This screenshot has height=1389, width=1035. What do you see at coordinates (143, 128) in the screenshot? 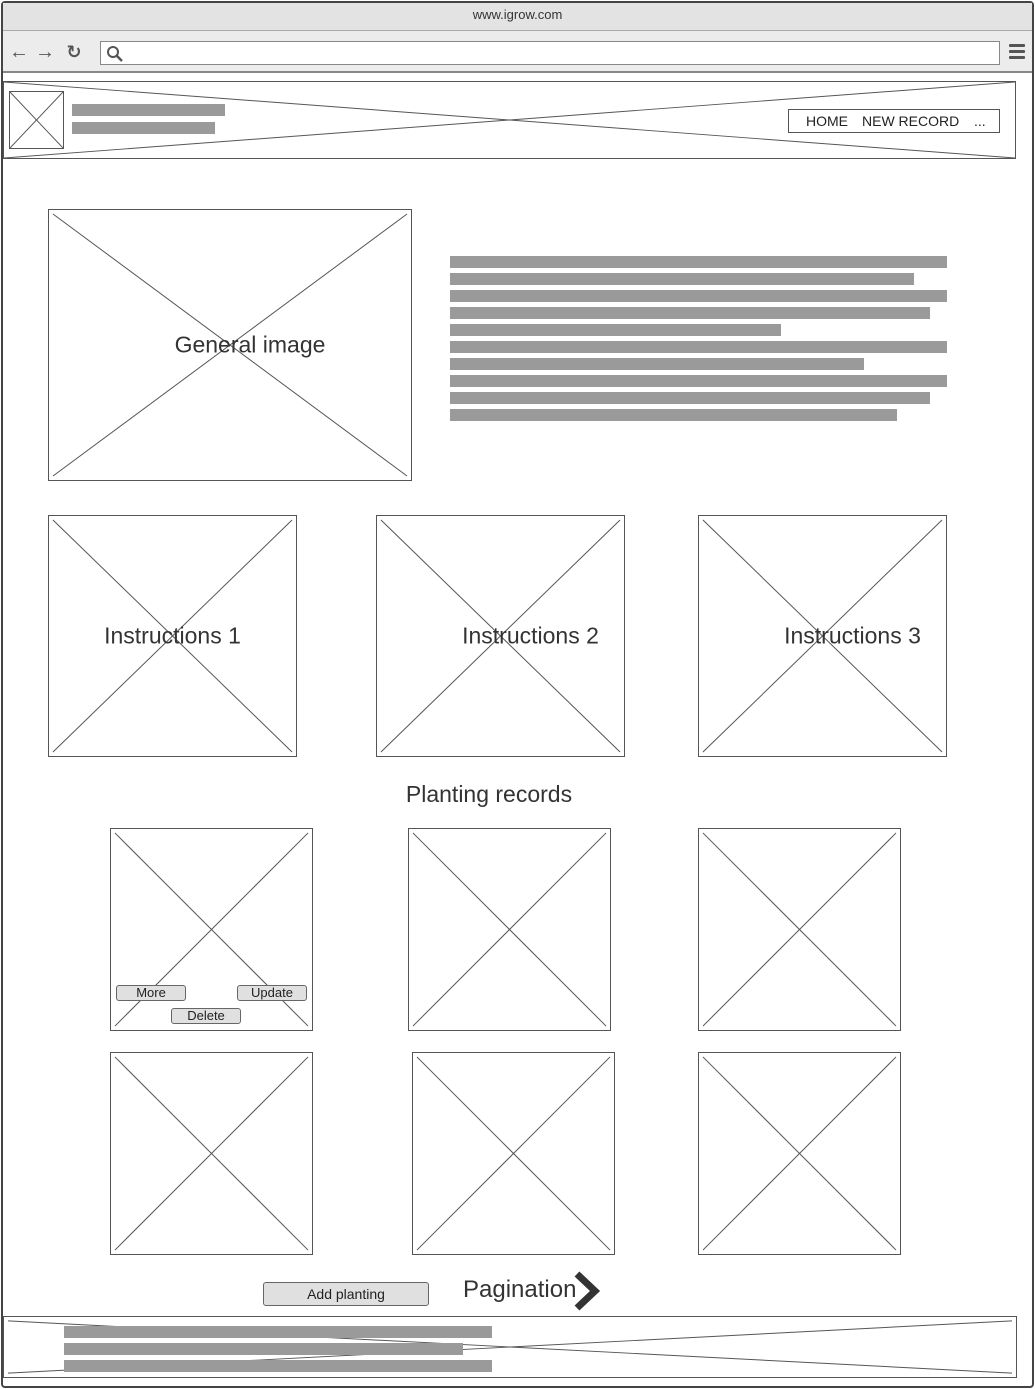
I see `site-tagline-placeholder` at bounding box center [143, 128].